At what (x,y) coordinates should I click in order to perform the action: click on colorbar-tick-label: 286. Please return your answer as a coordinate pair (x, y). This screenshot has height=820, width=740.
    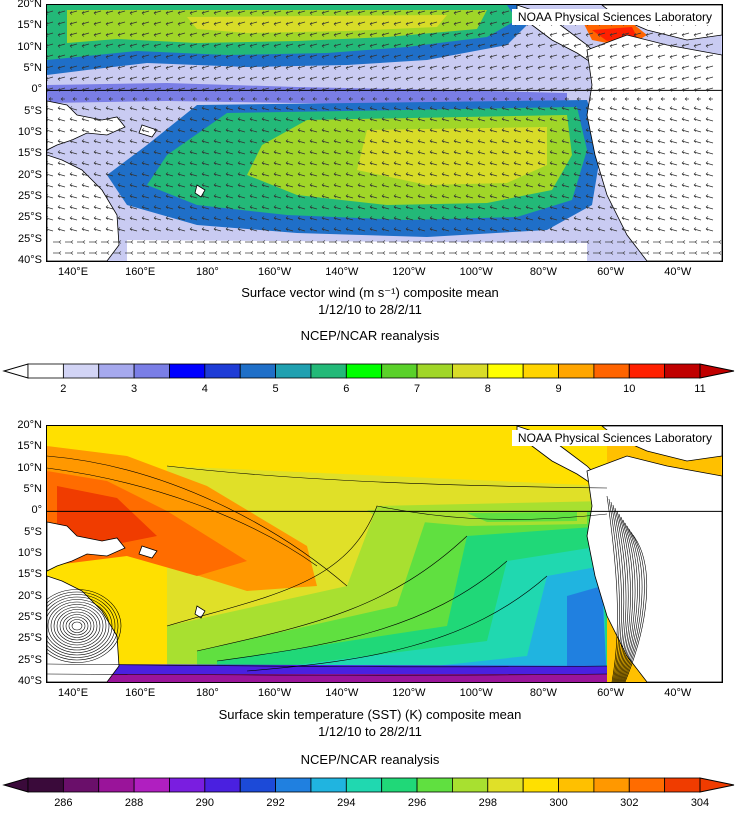
    Looking at the image, I should click on (63, 803).